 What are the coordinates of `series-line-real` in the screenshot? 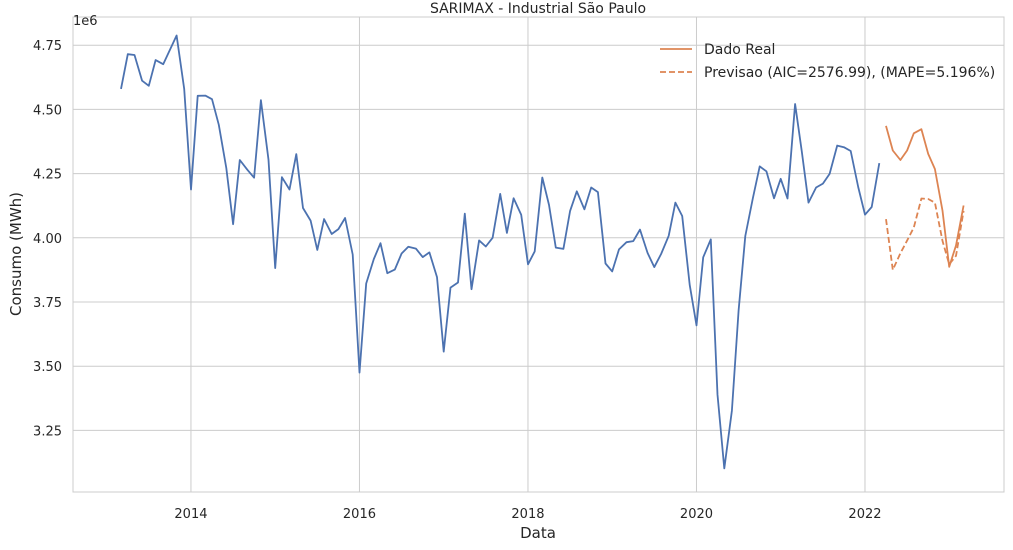 It's located at (925, 196).